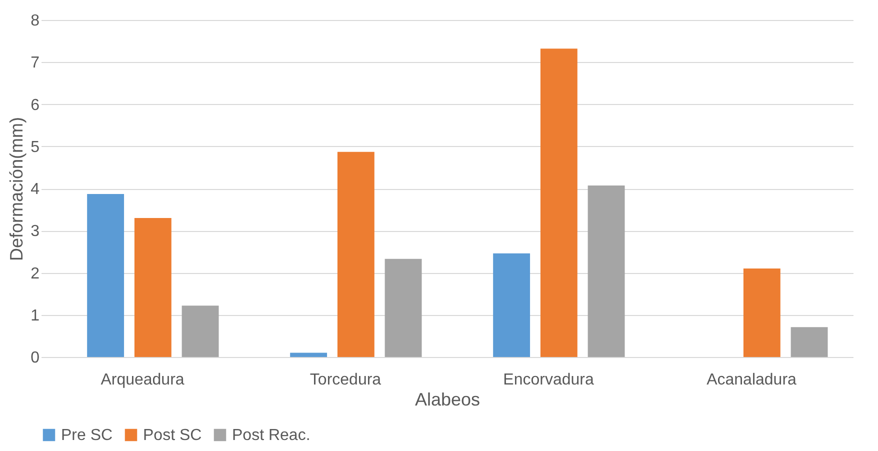  What do you see at coordinates (35, 273) in the screenshot?
I see `y-tick-label: 2` at bounding box center [35, 273].